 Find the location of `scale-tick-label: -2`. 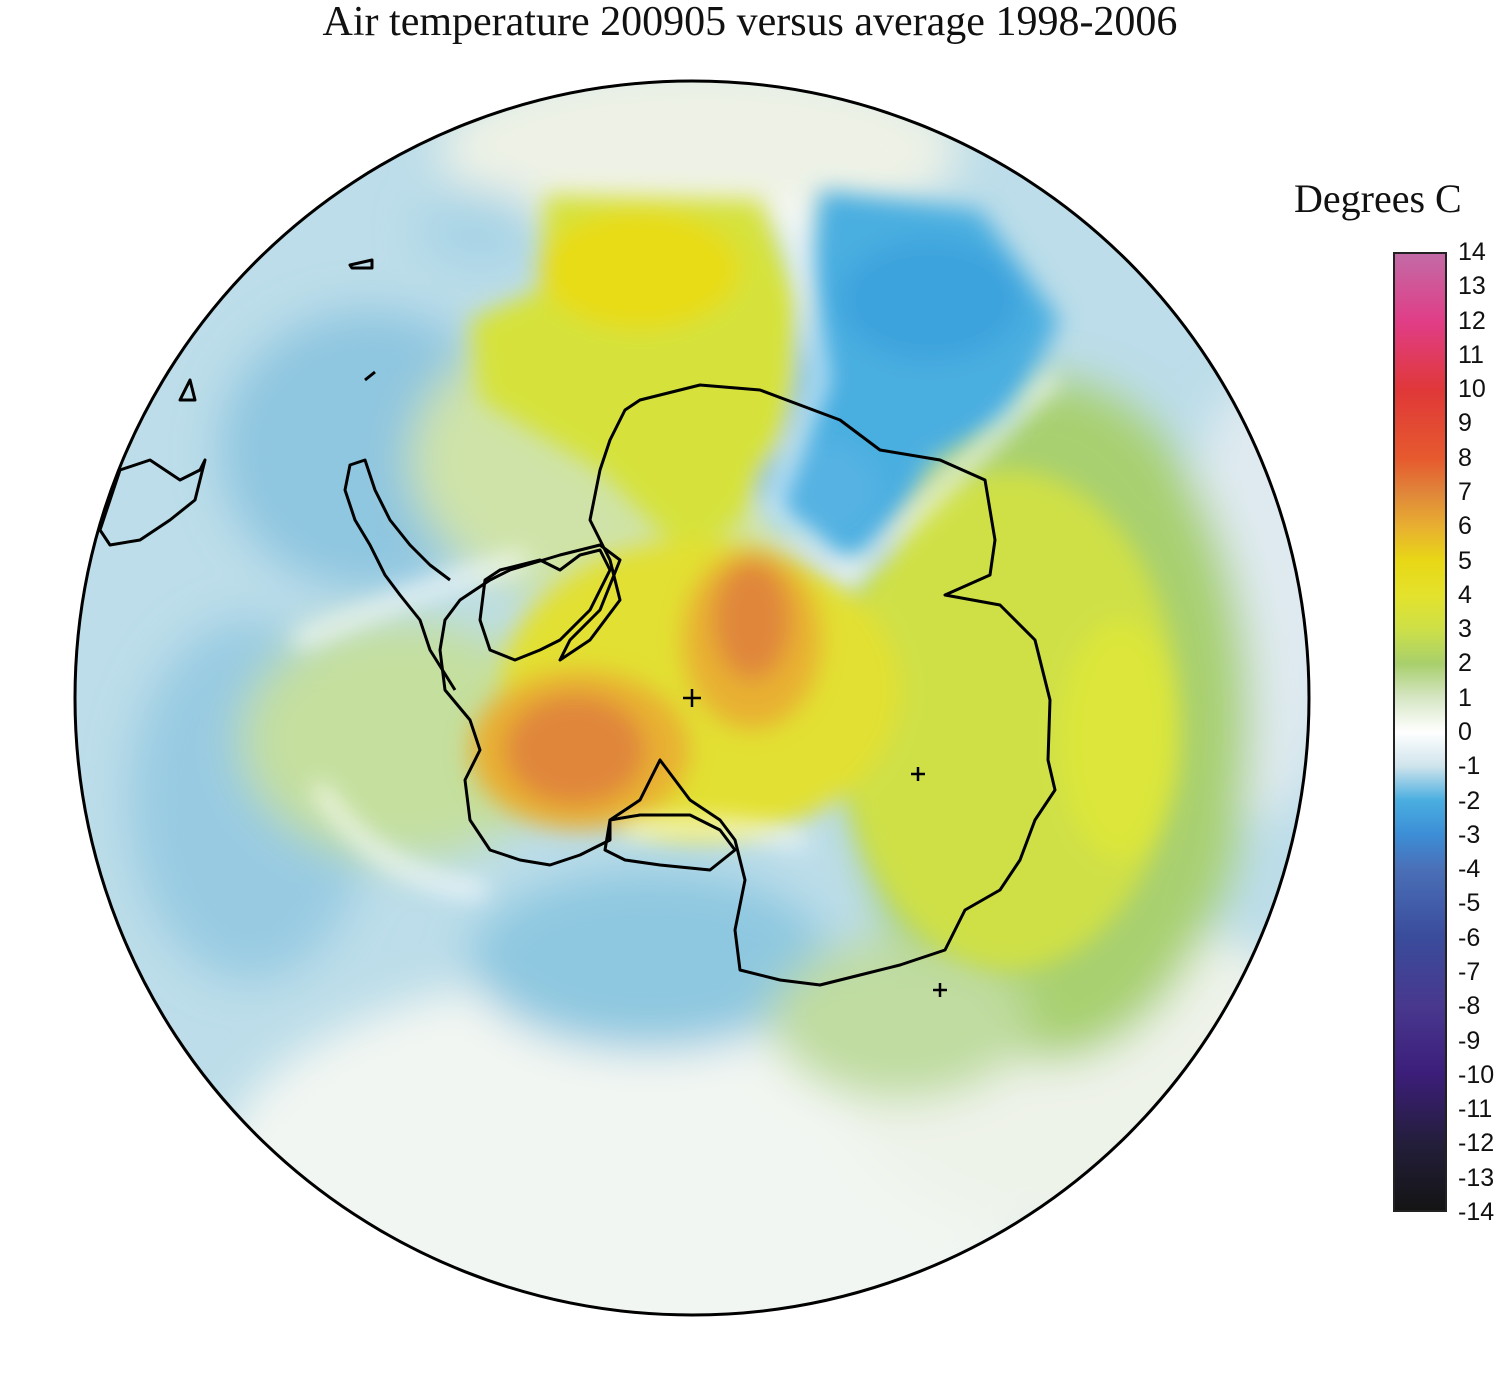

scale-tick-label: -2 is located at coordinates (1469, 800).